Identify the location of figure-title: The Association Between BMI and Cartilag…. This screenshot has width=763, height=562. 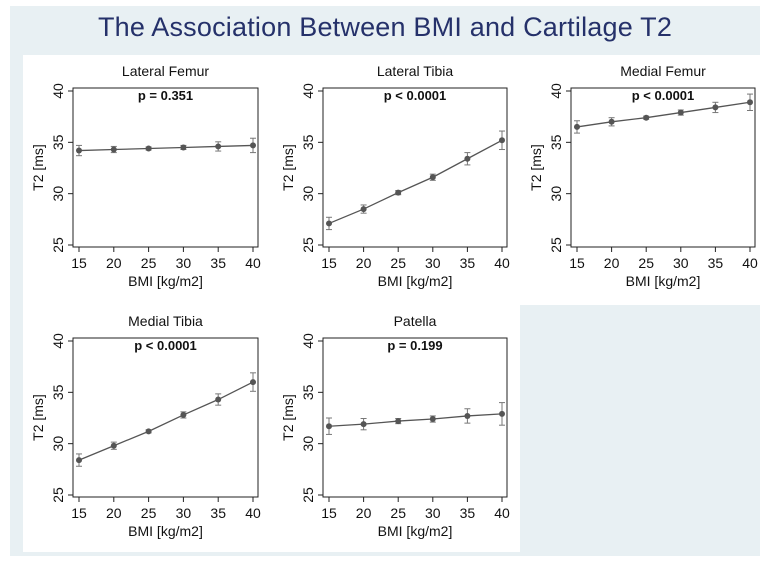
(385, 27).